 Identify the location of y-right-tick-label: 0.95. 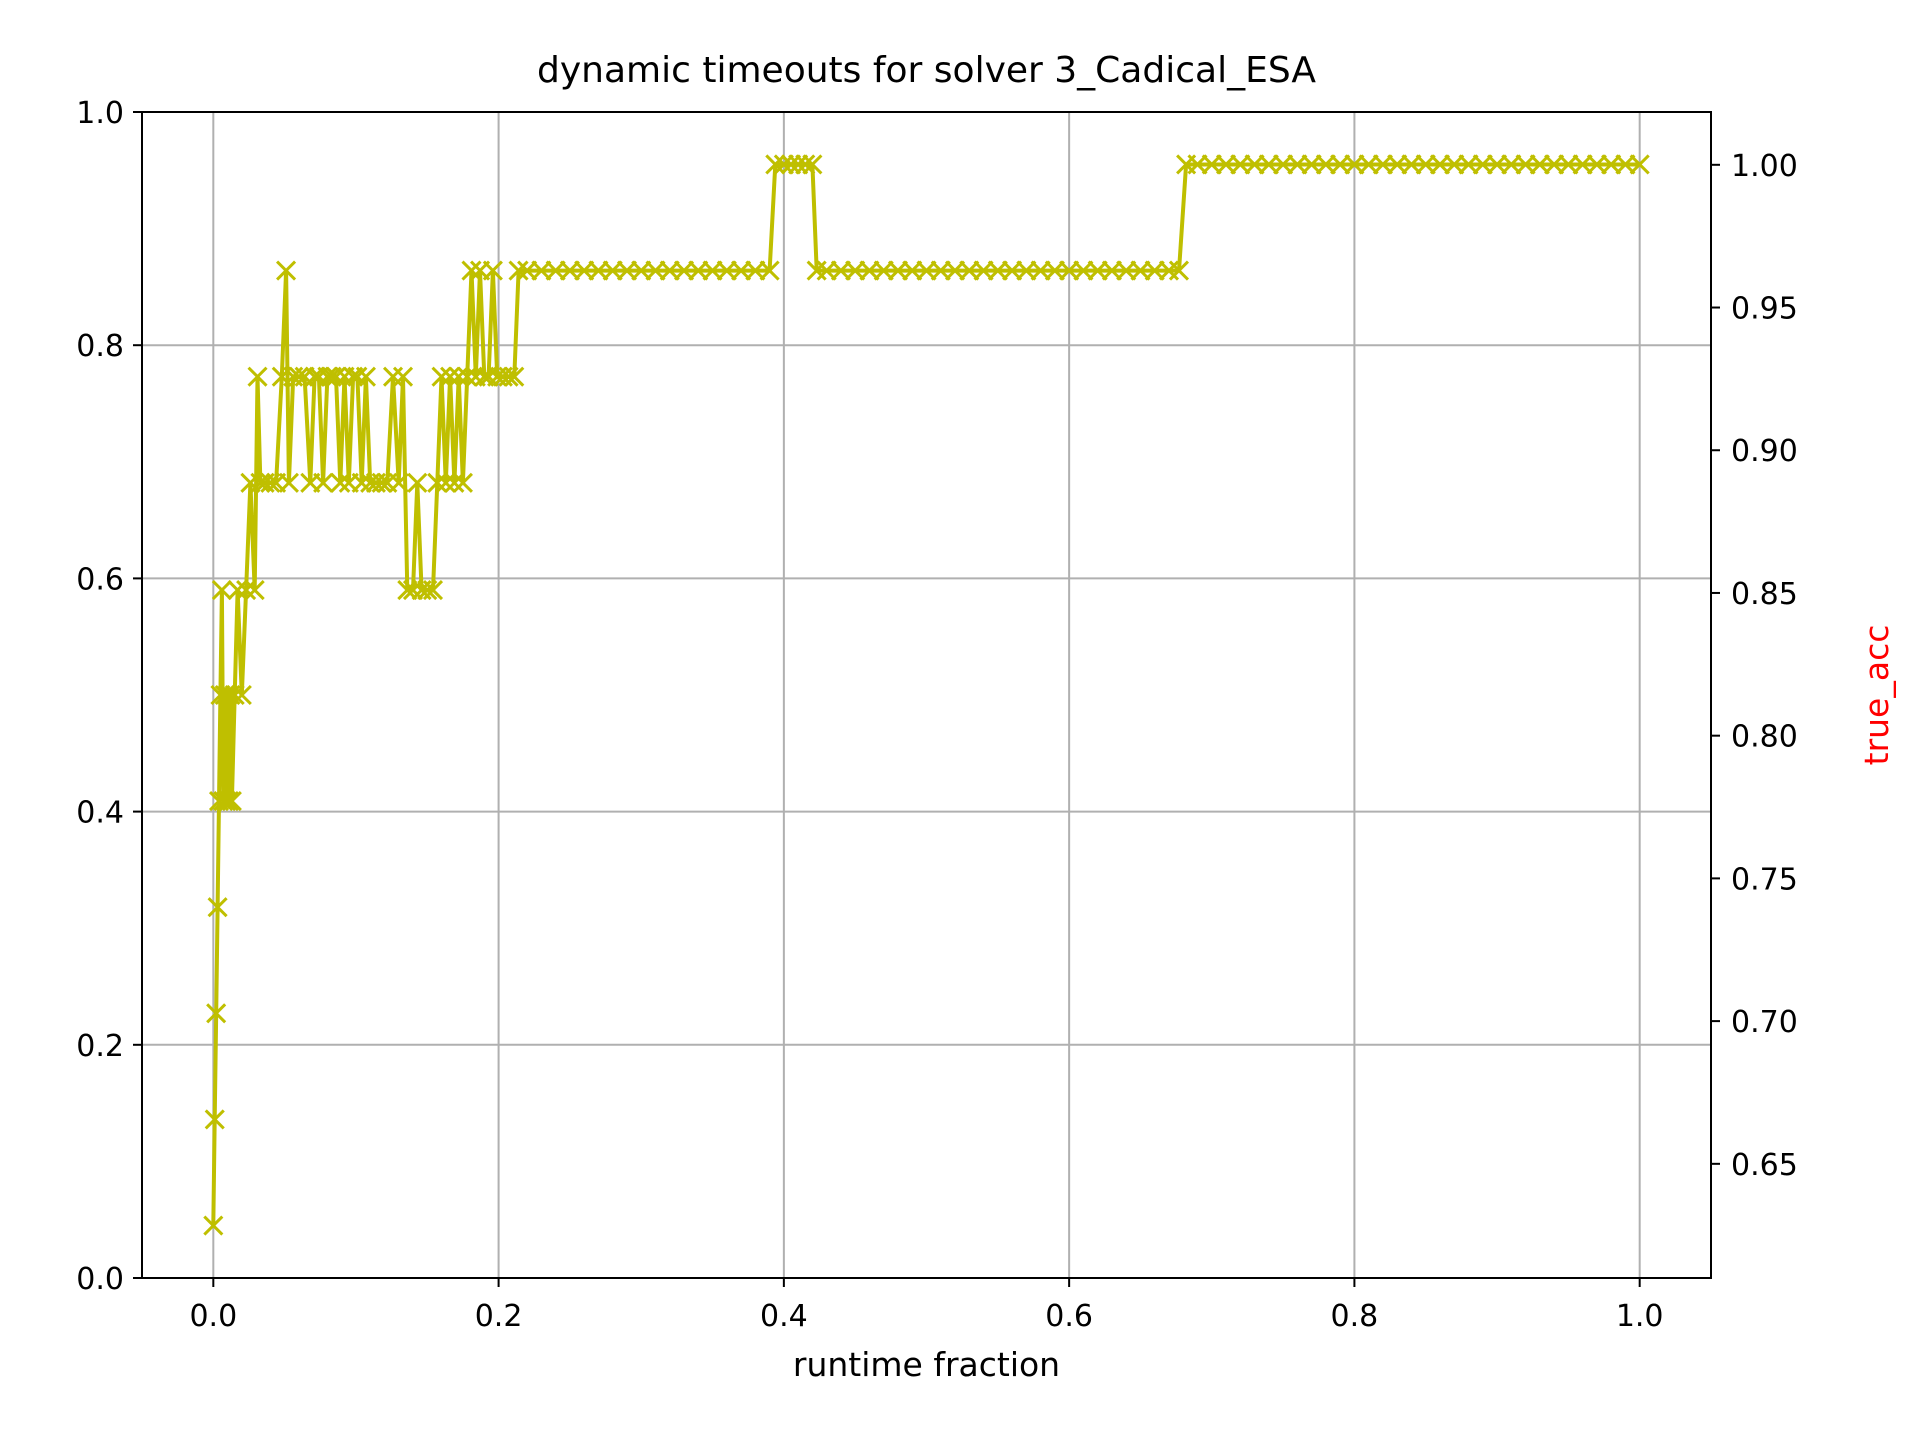
(1764, 309).